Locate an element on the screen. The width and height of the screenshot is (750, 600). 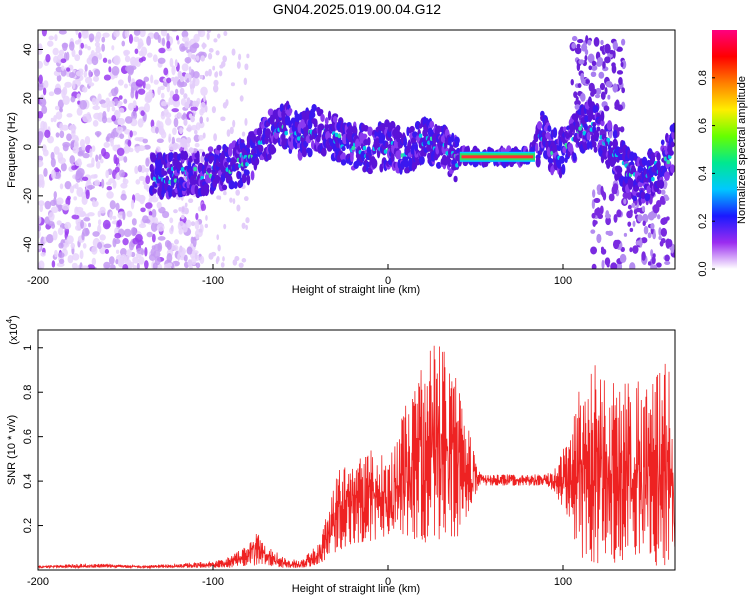
snr-y-axis-label: SNR (10 * v/v) is located at coordinates (12, 450).